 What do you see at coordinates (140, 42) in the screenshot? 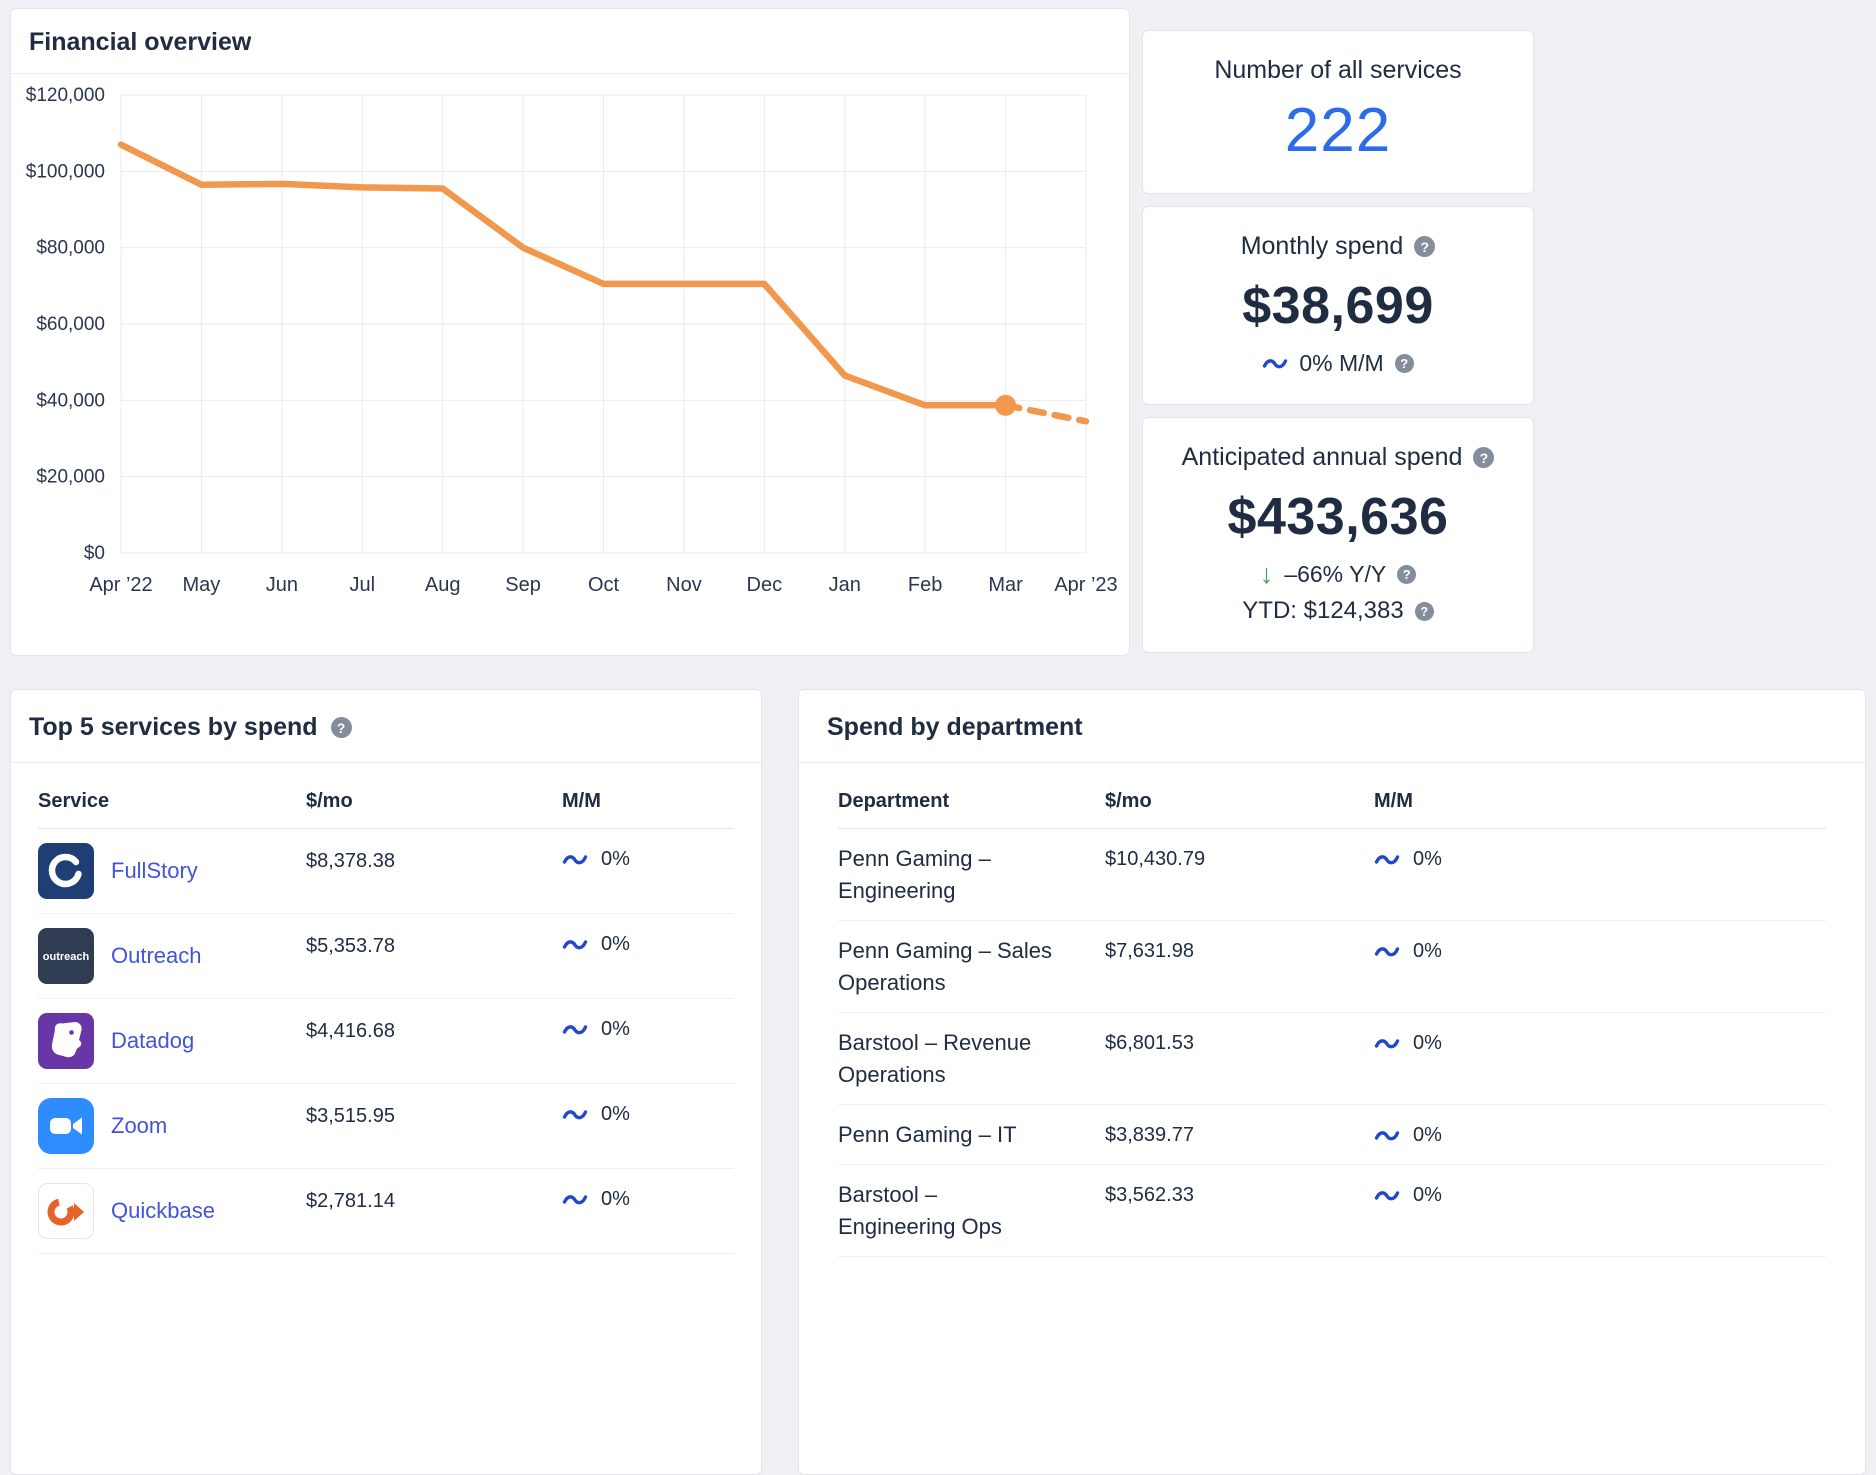
I see `financial-overview-title: Financial overview` at bounding box center [140, 42].